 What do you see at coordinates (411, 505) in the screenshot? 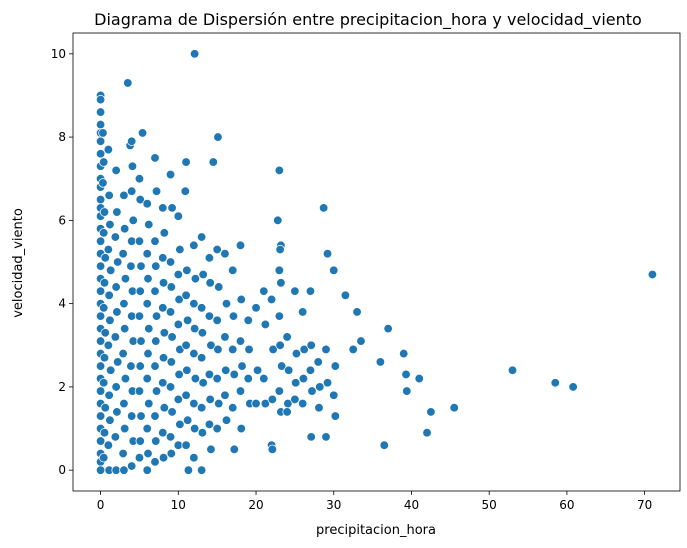
I see `x-tick-label: 40` at bounding box center [411, 505].